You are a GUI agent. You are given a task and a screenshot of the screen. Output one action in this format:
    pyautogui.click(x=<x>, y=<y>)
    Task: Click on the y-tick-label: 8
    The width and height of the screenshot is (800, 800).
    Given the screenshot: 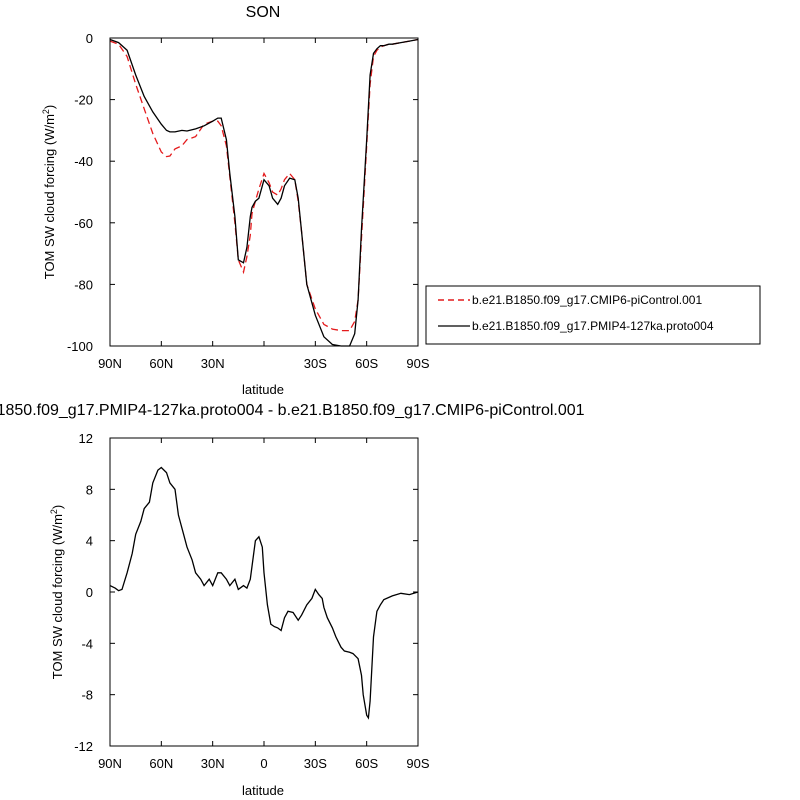 What is the action you would take?
    pyautogui.click(x=89, y=489)
    